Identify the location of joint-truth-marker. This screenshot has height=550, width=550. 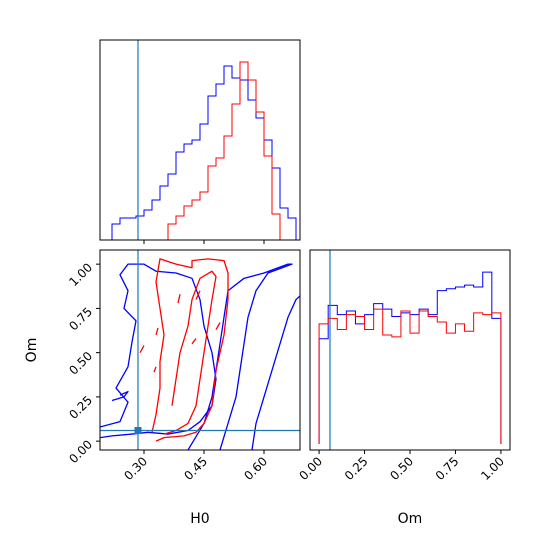
(138, 431).